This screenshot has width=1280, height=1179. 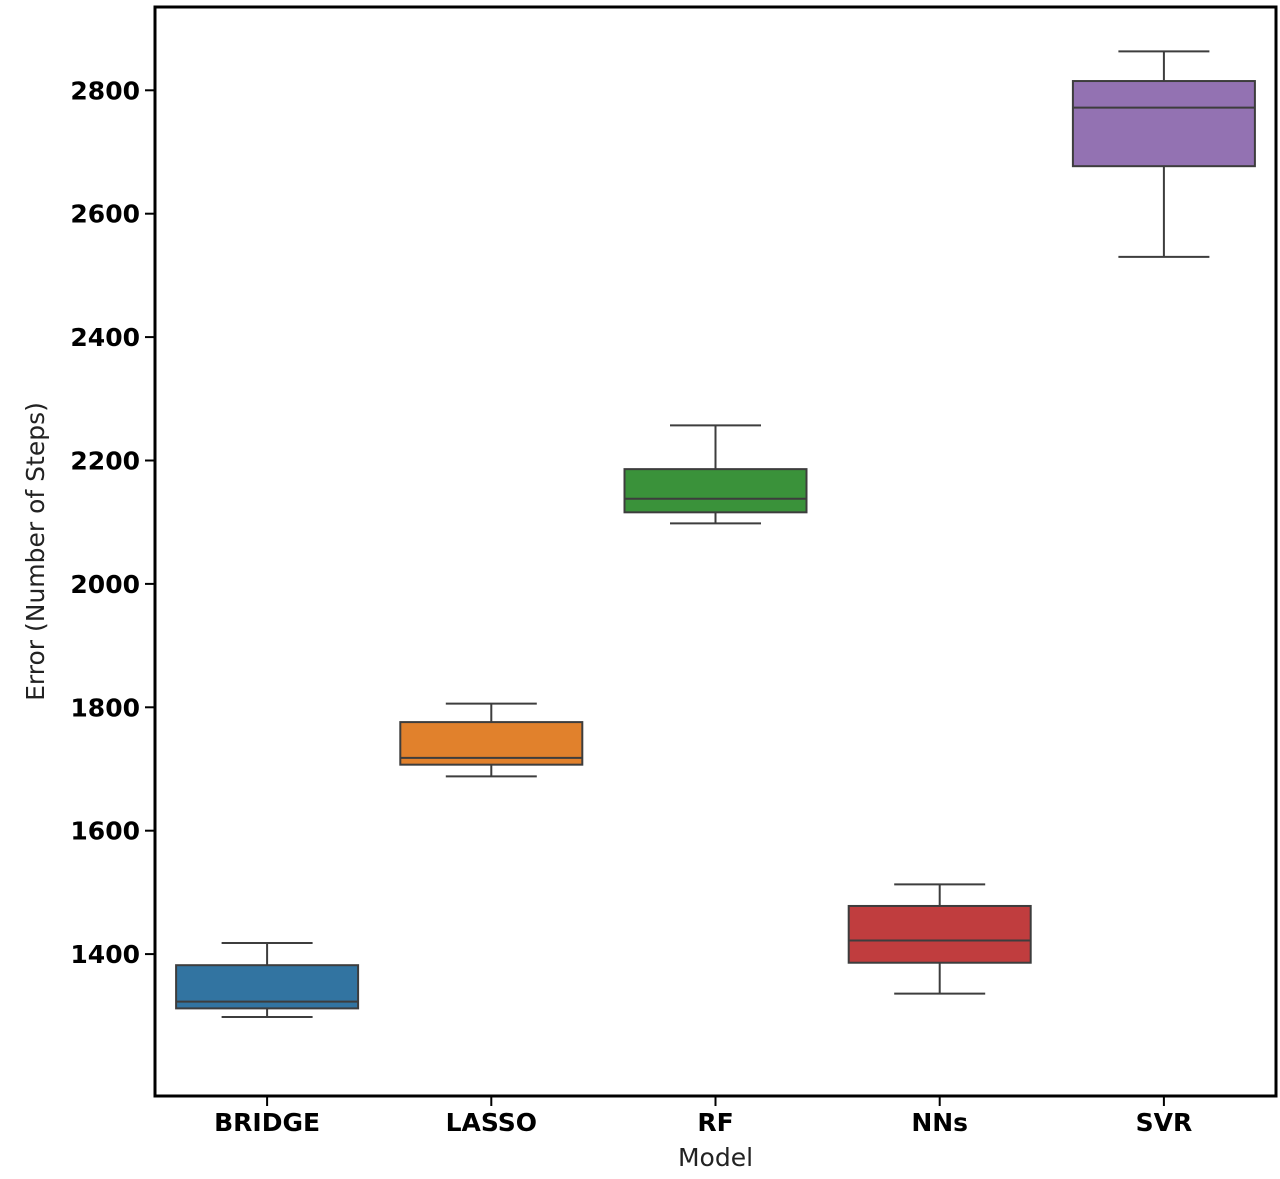 What do you see at coordinates (105, 90) in the screenshot?
I see `y-tick-label: 2800` at bounding box center [105, 90].